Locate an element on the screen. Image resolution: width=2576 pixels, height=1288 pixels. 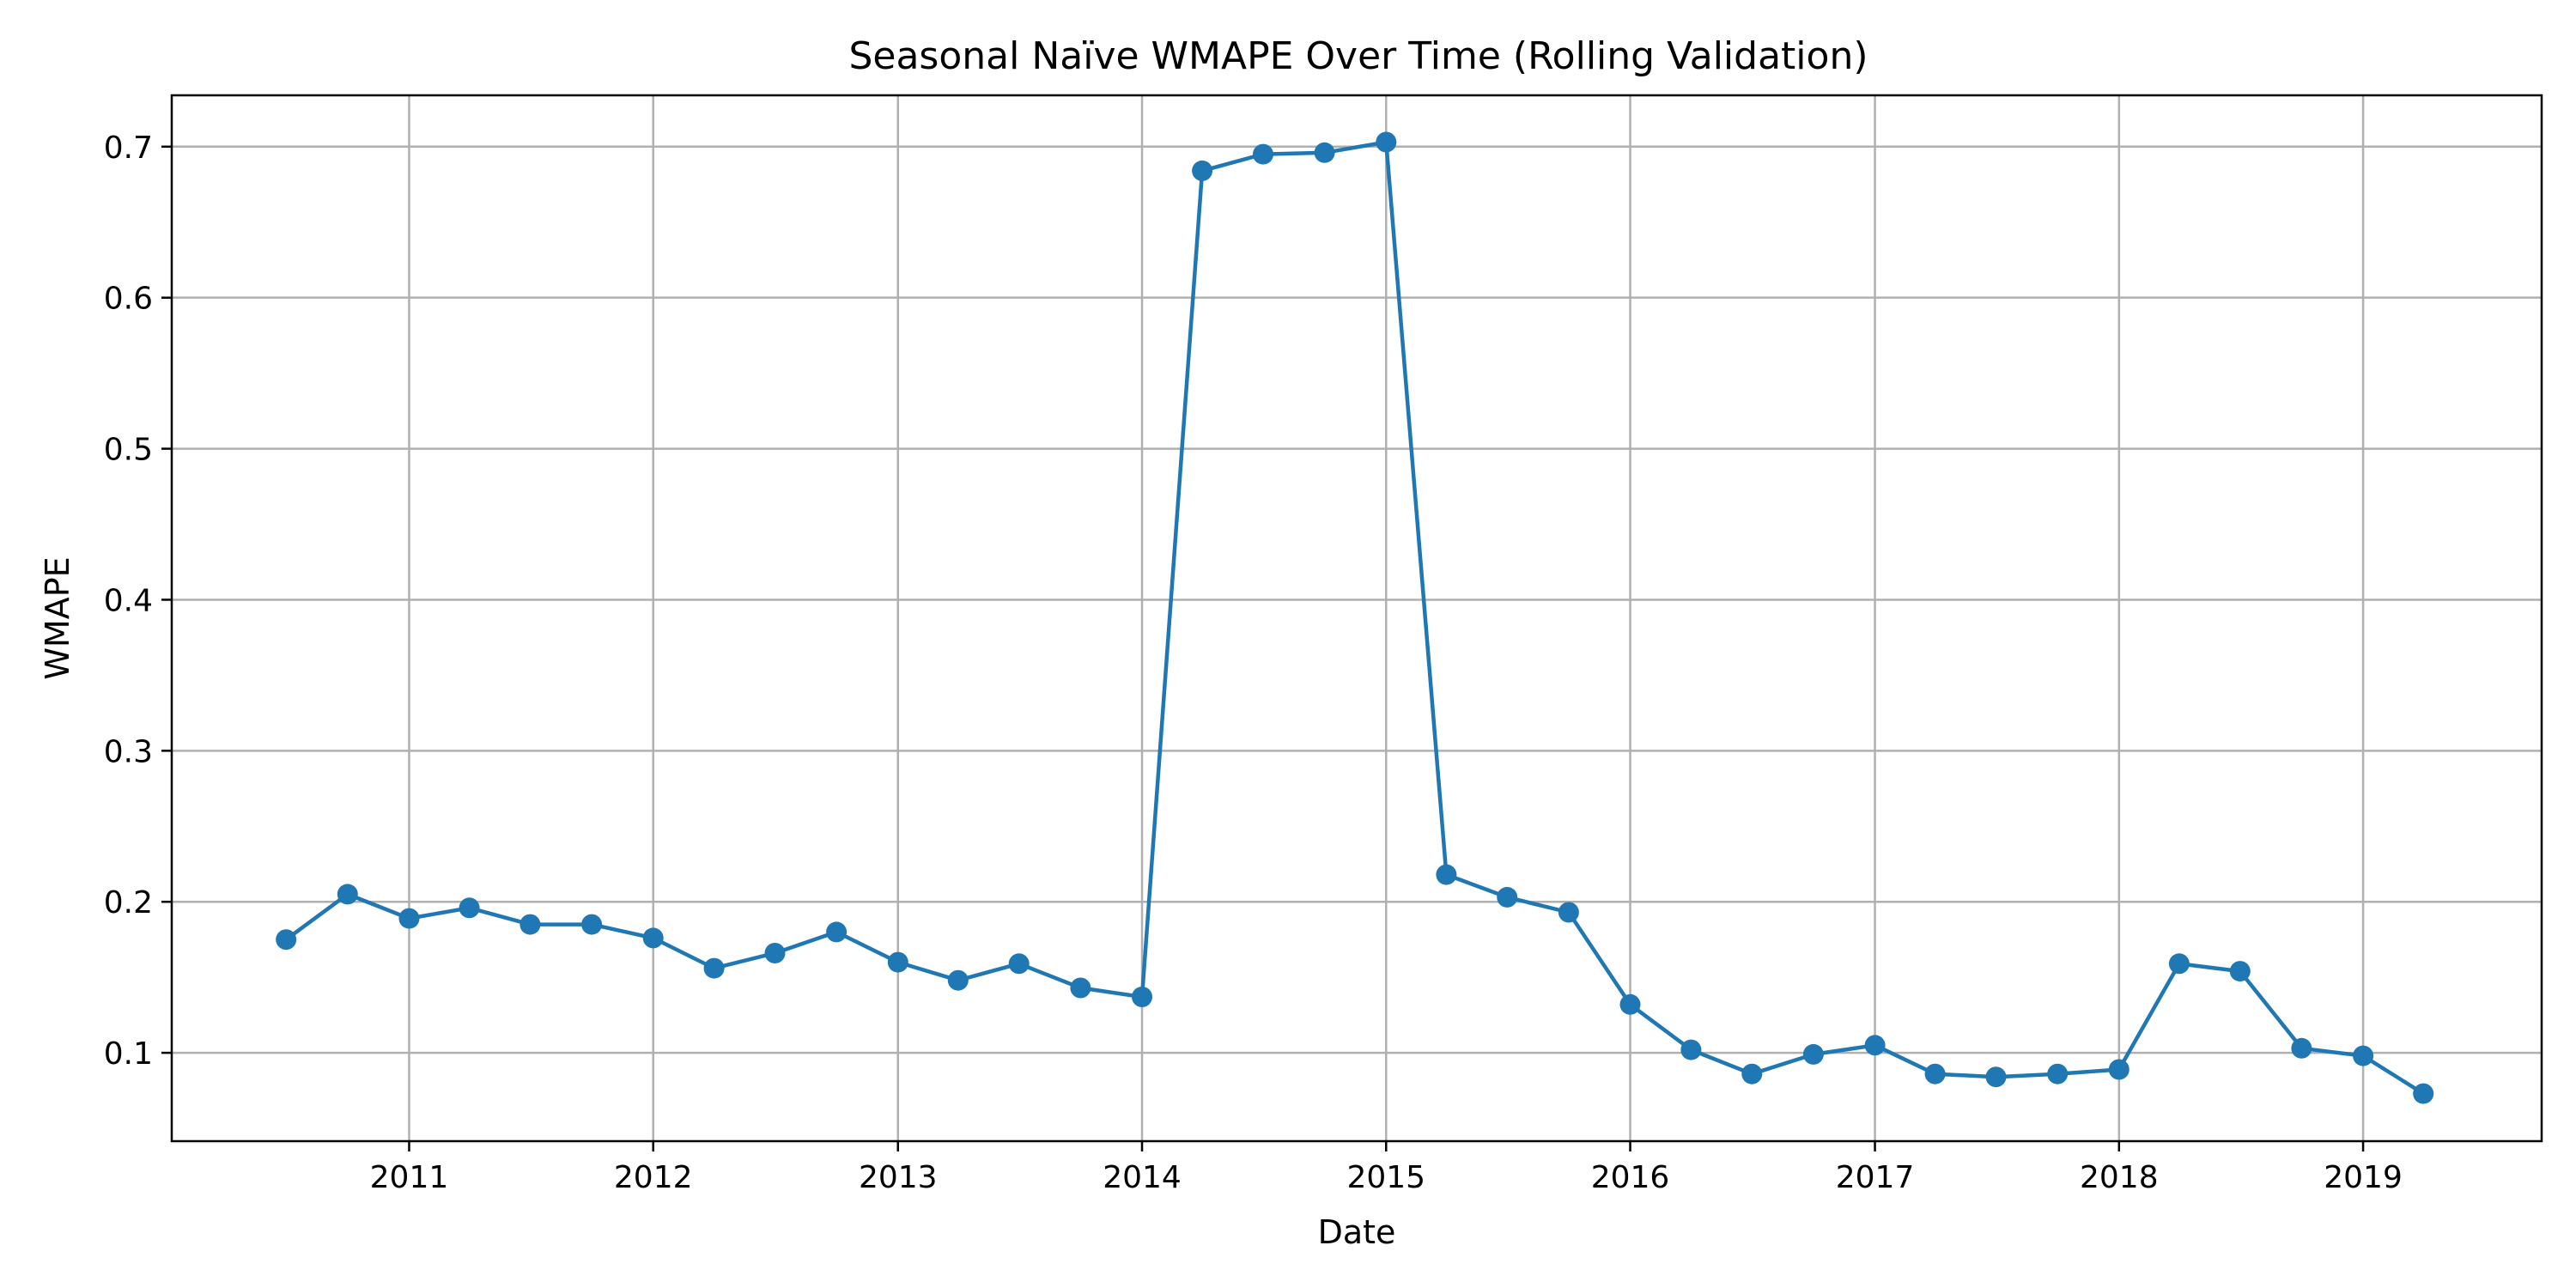
y-tick-label: 0.4 is located at coordinates (128, 600).